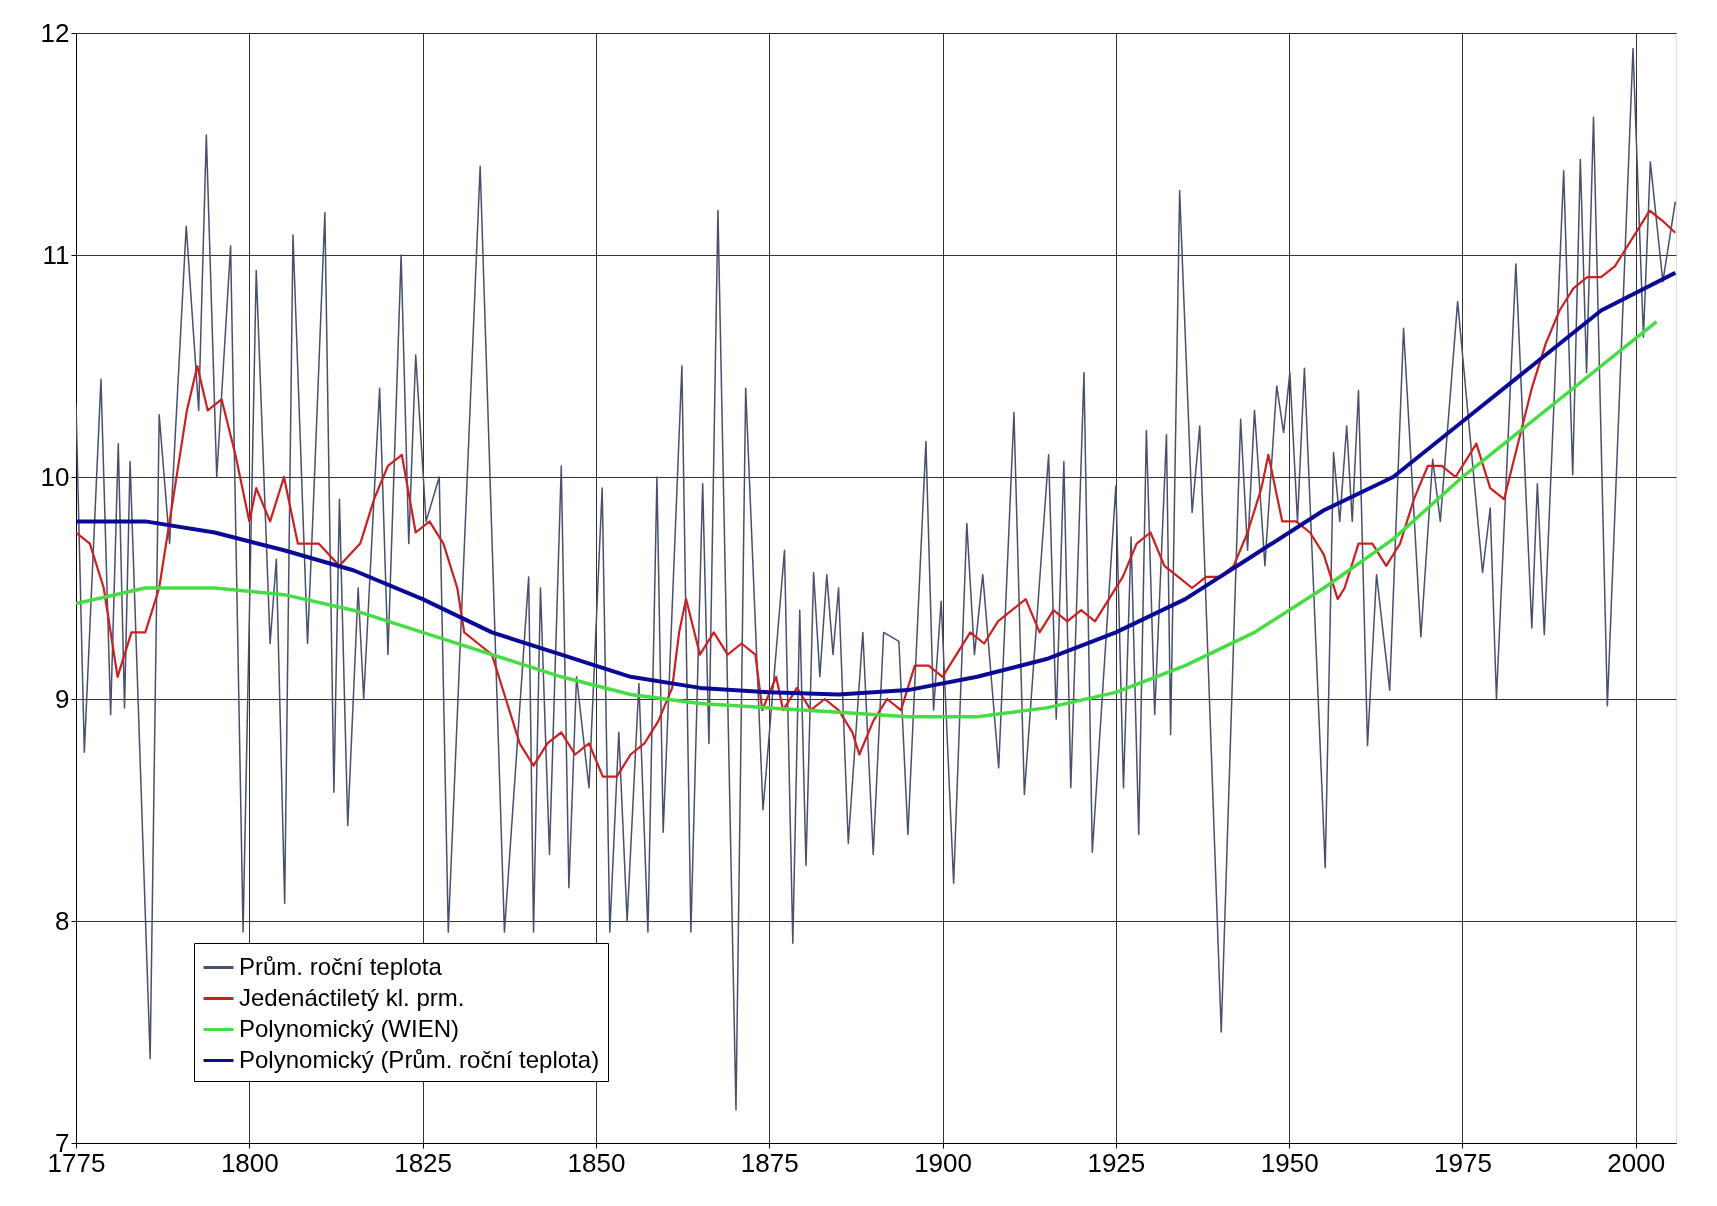 Image resolution: width=1717 pixels, height=1206 pixels. I want to click on y-tick-label: 9, so click(62, 698).